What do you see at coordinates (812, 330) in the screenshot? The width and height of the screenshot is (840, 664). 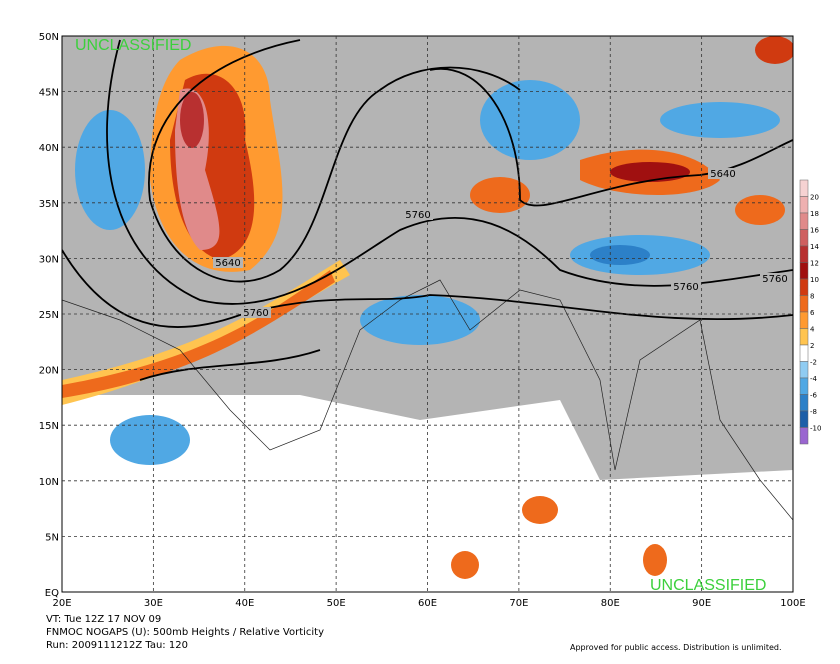 I see `colorbar-label: 4` at bounding box center [812, 330].